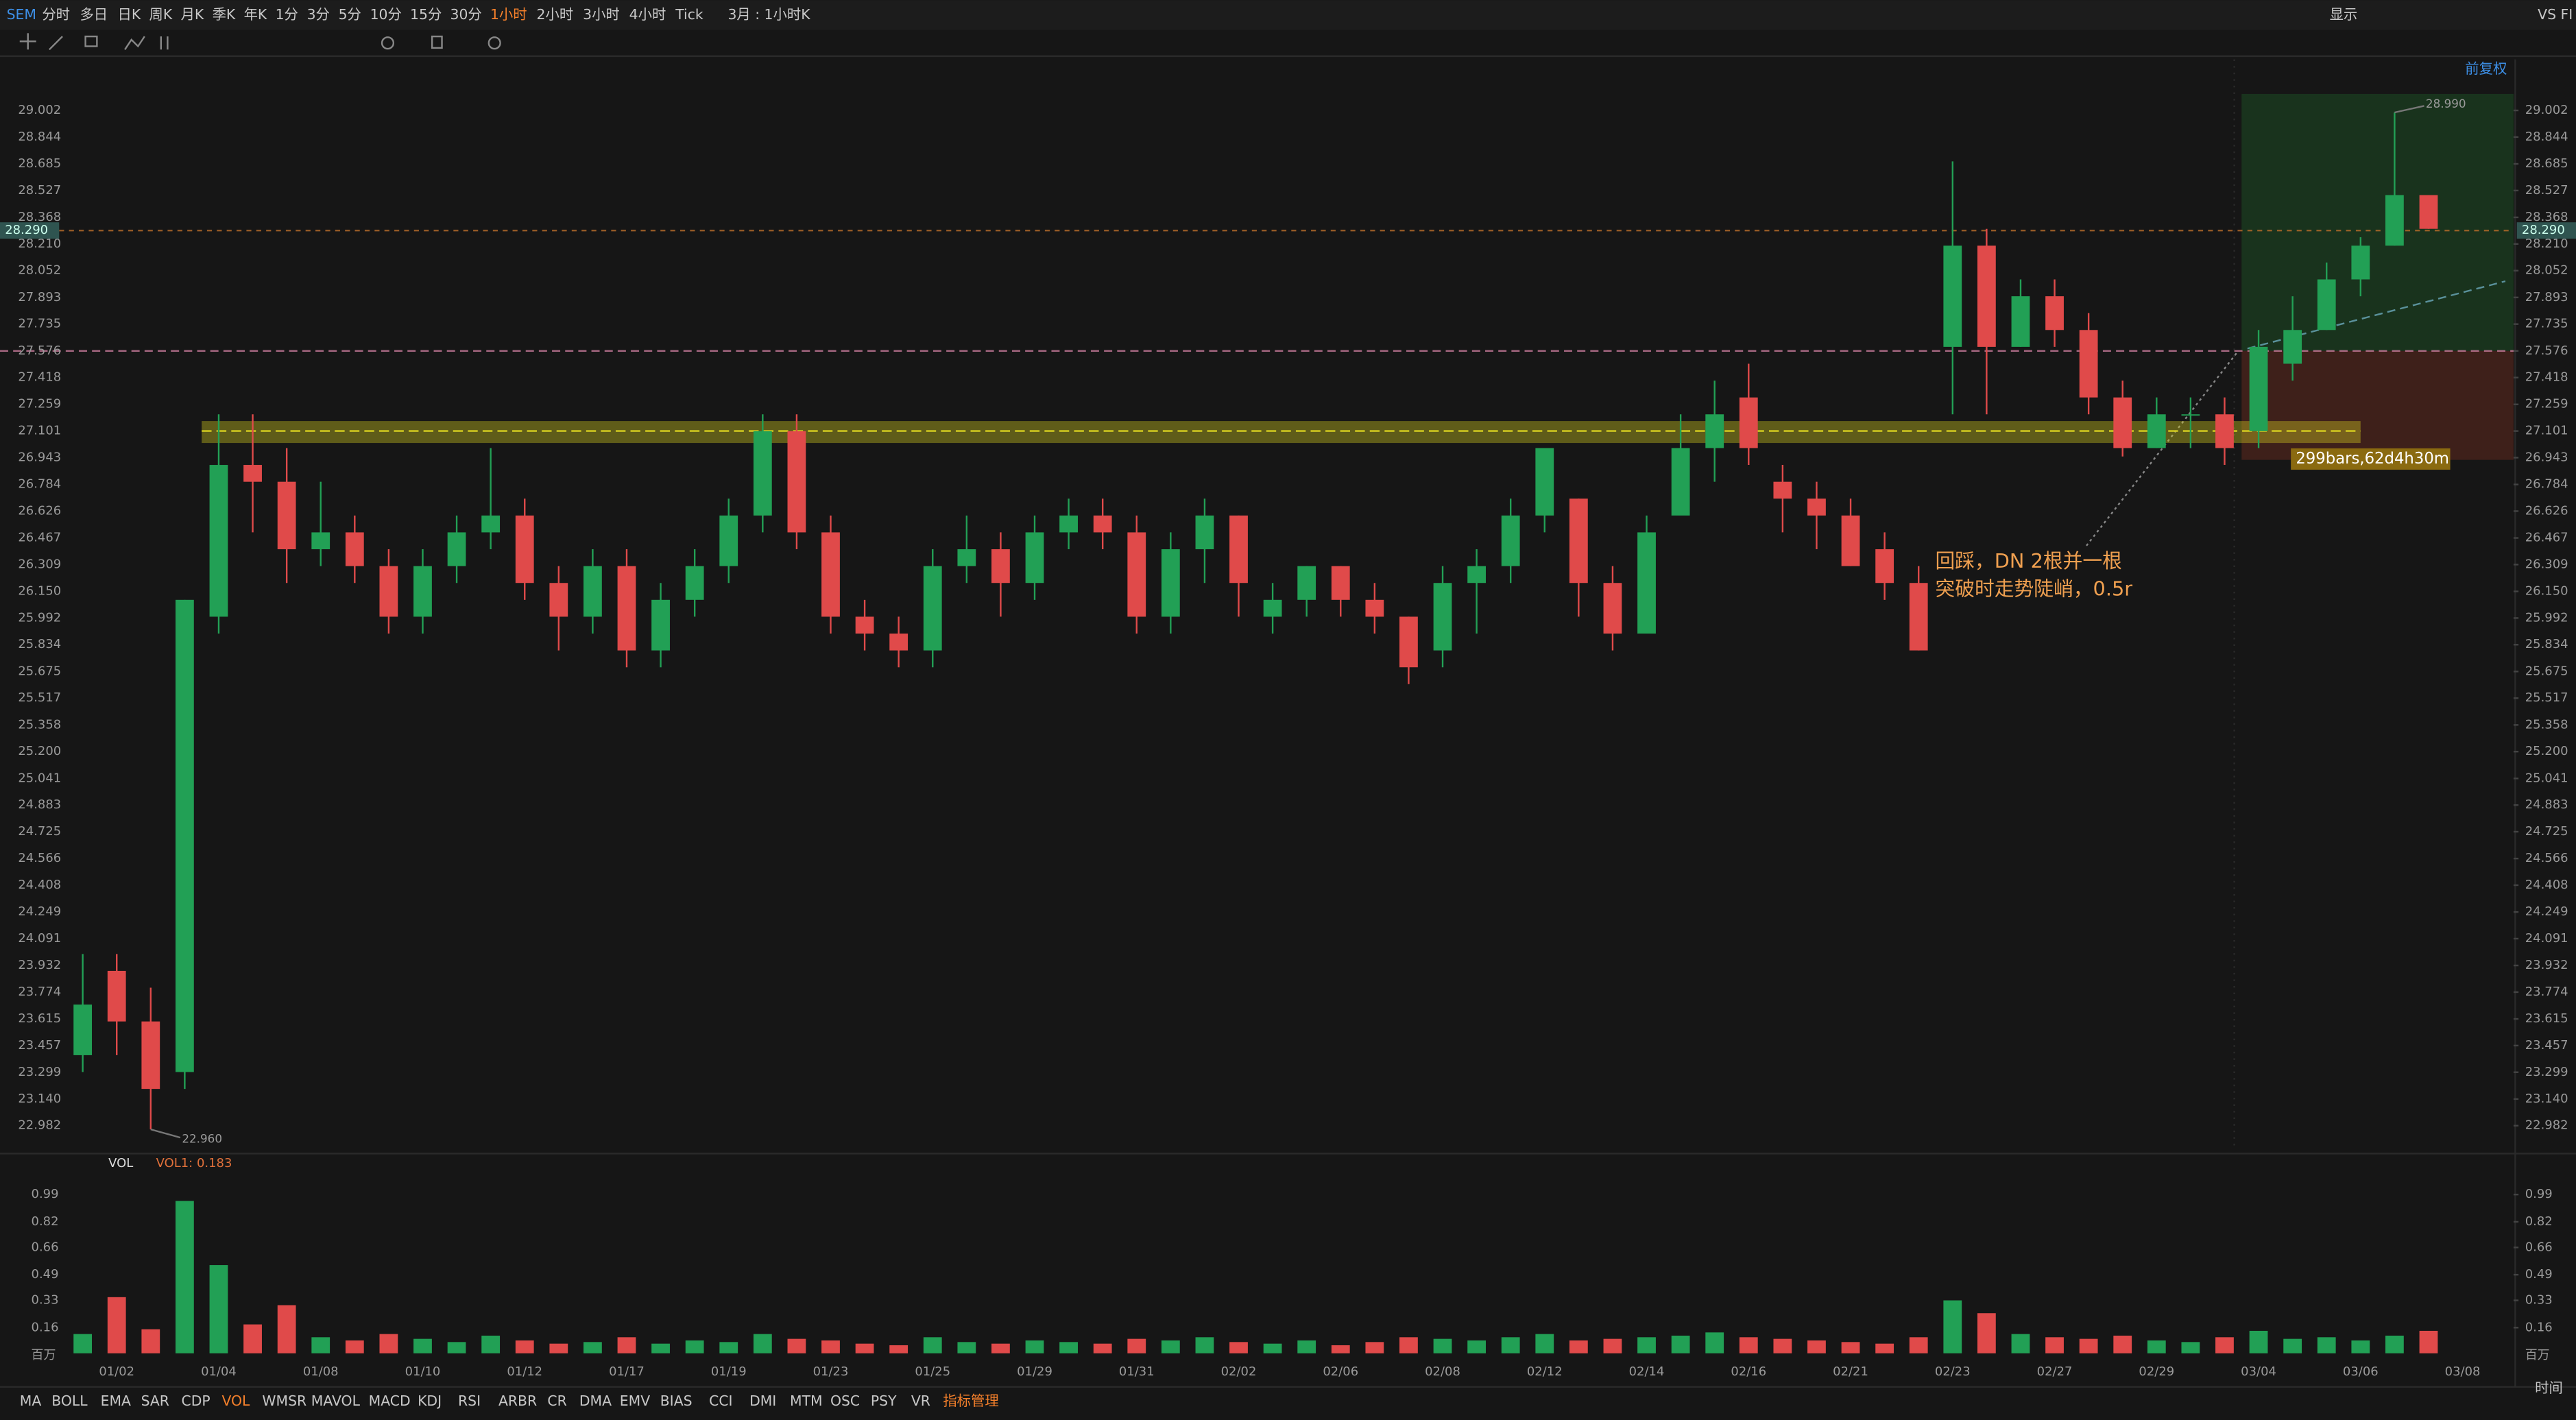  What do you see at coordinates (971, 1401) in the screenshot?
I see `indicator-tab: 指标管理` at bounding box center [971, 1401].